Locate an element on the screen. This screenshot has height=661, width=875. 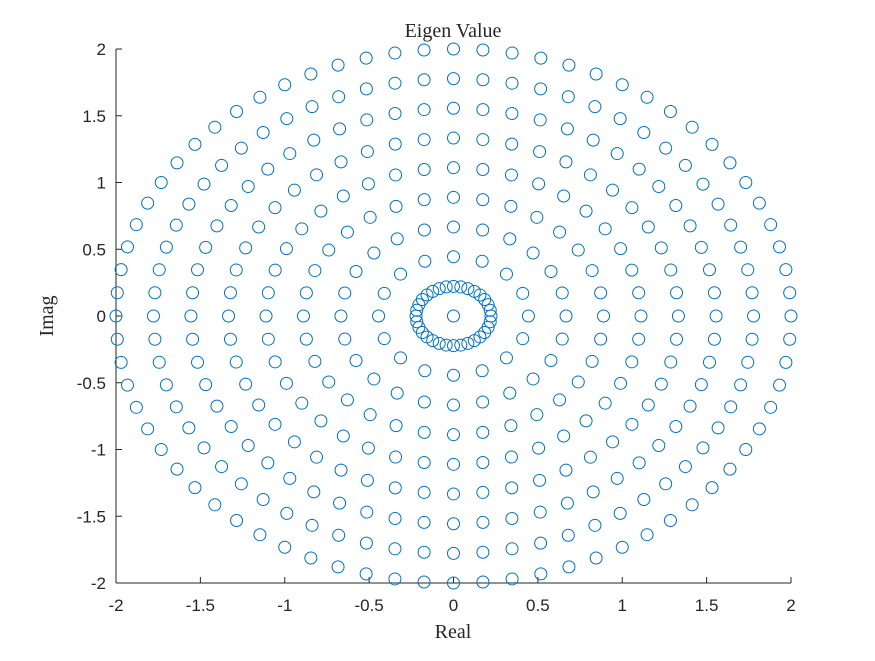
y-tick-label: 0.5 is located at coordinates (94, 249).